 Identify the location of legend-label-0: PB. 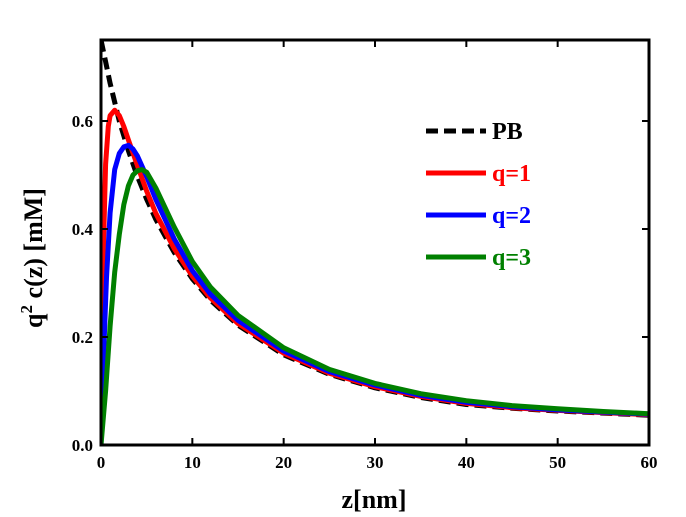
(507, 132).